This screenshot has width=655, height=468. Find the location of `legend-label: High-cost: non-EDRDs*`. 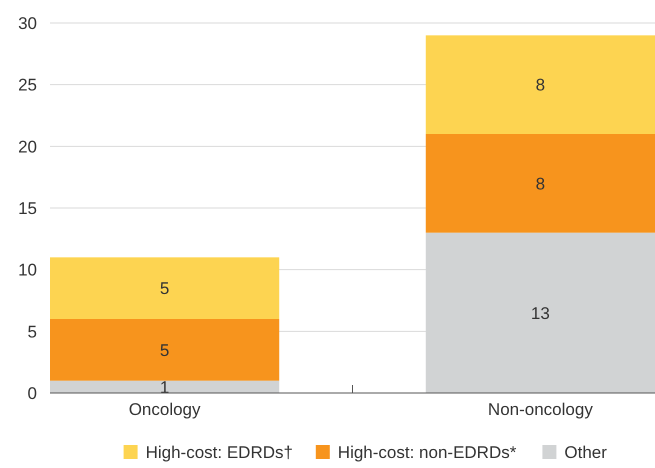

legend-label: High-cost: non-EDRDs* is located at coordinates (427, 452).